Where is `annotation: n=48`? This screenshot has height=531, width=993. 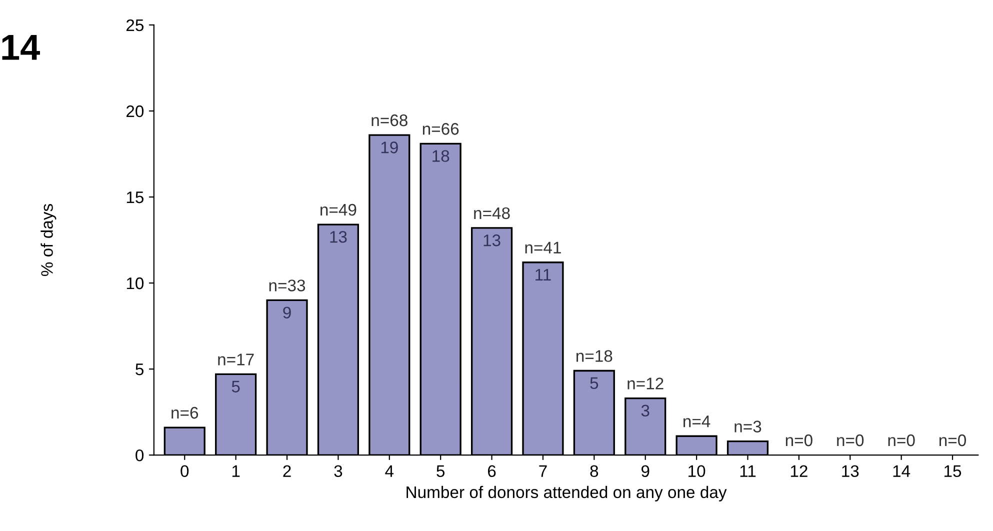 annotation: n=48 is located at coordinates (492, 213).